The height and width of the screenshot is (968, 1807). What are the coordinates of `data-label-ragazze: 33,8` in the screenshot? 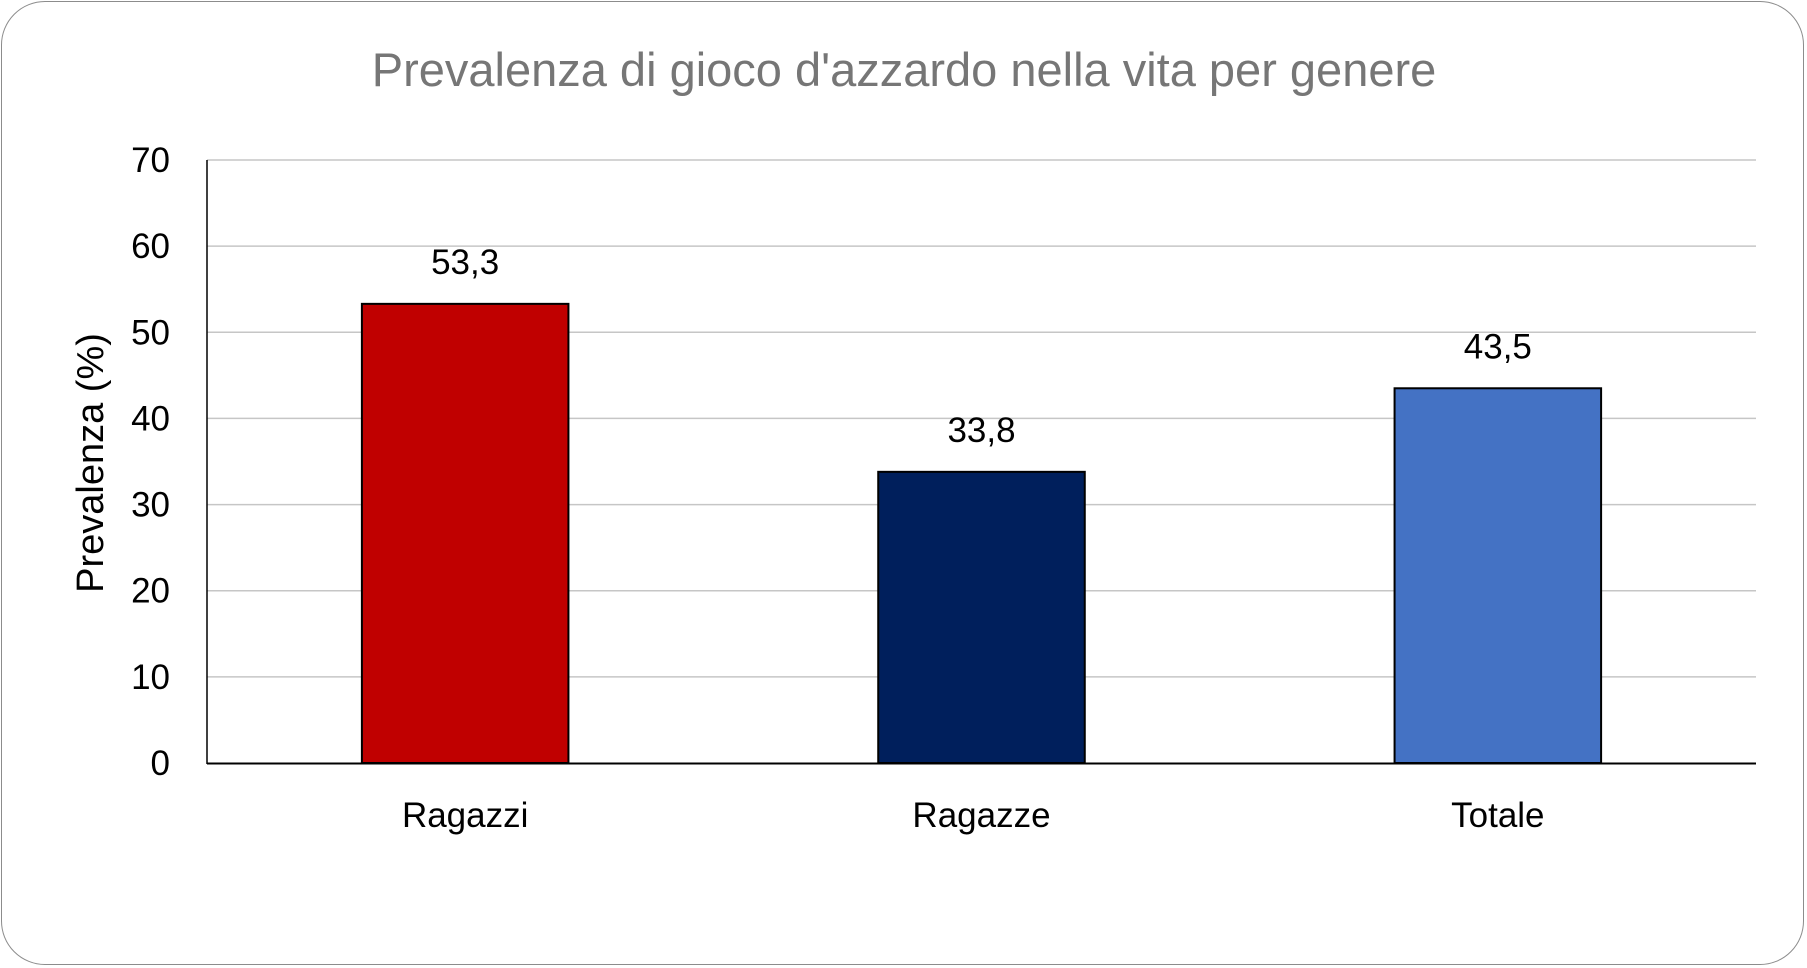 It's located at (981, 430).